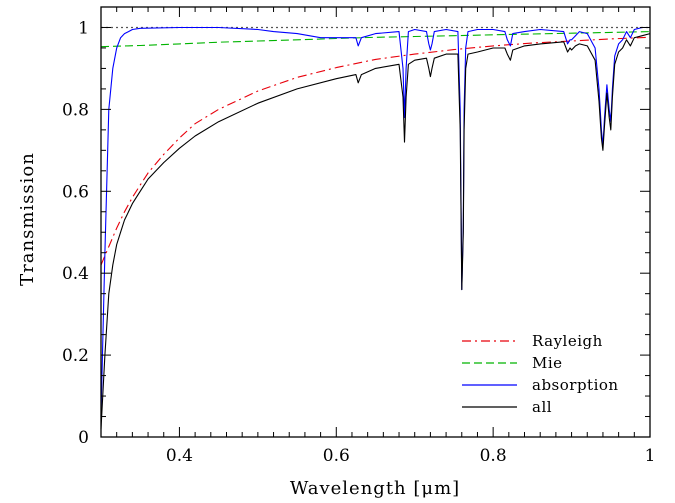 Image resolution: width=675 pixels, height=503 pixels. I want to click on y-tick-label: 0, so click(83, 438).